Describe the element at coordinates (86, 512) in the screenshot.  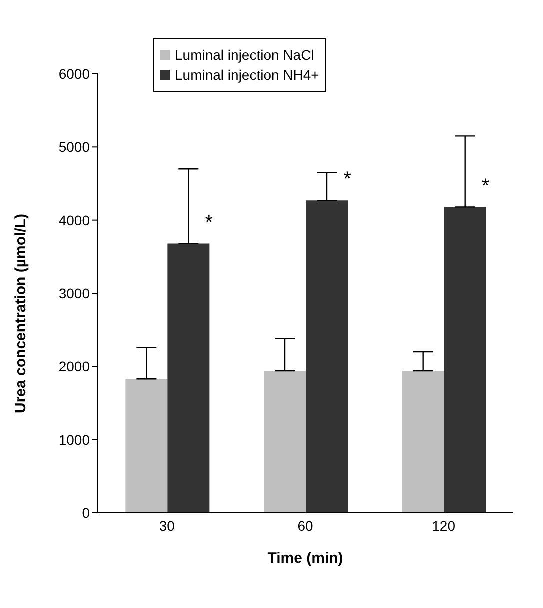
I see `y-tick-label: 0` at that location.